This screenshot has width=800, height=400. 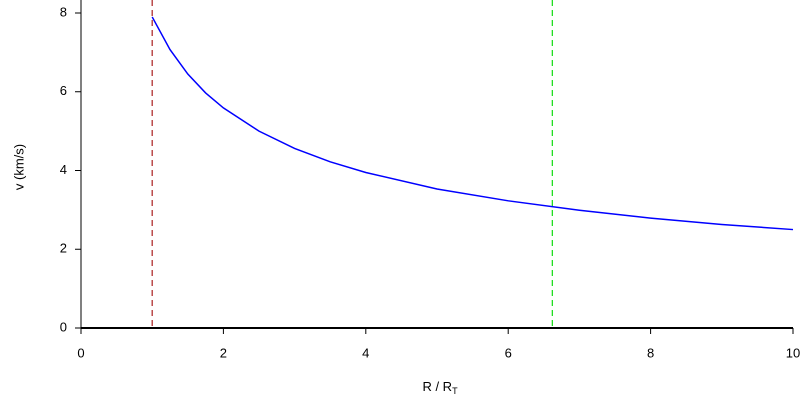 I want to click on y-tick-label: 6, so click(x=63, y=90).